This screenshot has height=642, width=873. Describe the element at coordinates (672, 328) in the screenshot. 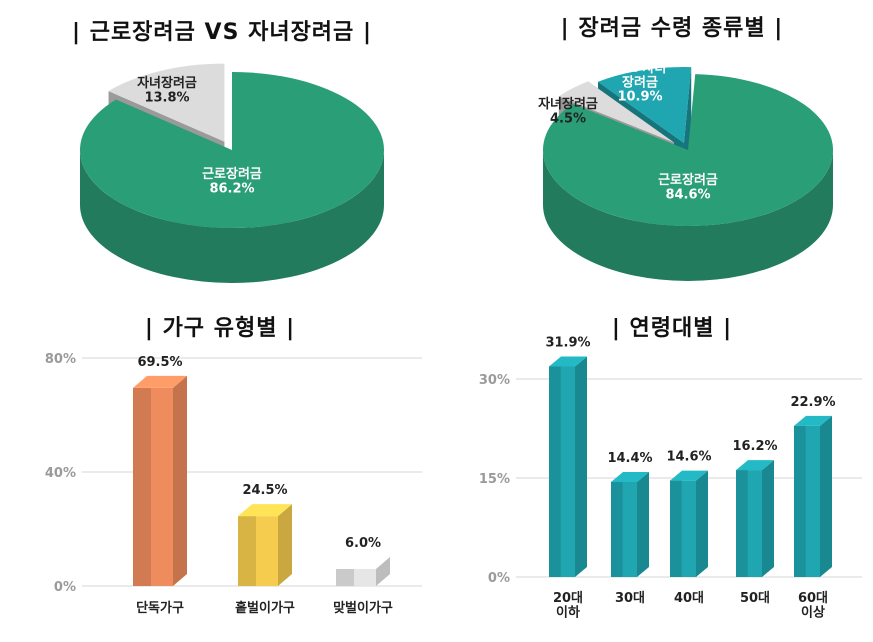

I see `chart-title-by-age: | 연령대별 |` at that location.